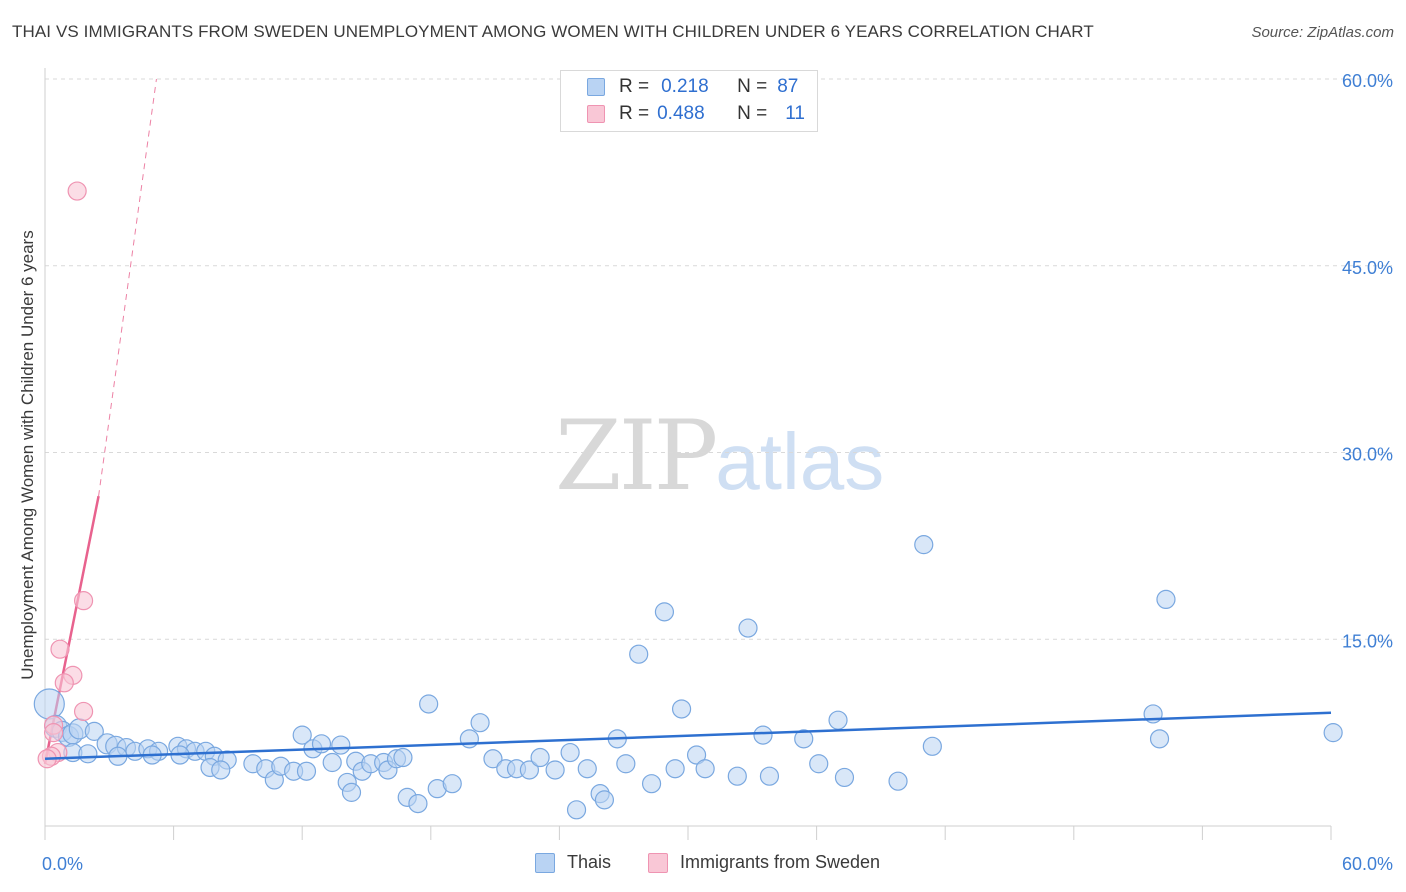  I want to click on y-tick-label: 15.0%, so click(1367, 641).